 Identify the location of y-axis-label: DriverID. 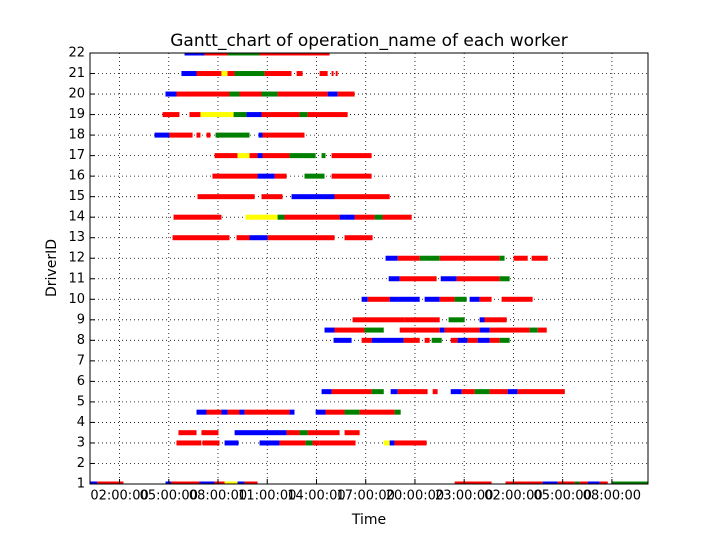
(52, 268).